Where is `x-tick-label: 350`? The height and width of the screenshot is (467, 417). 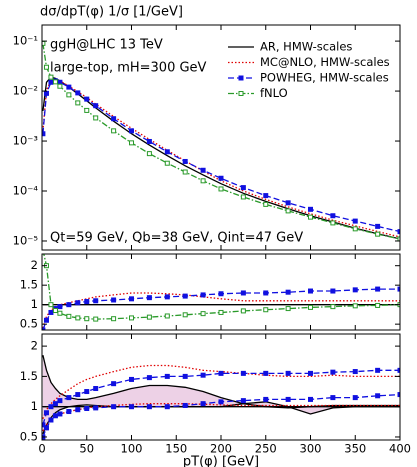
x-tick-label: 350 is located at coordinates (355, 449).